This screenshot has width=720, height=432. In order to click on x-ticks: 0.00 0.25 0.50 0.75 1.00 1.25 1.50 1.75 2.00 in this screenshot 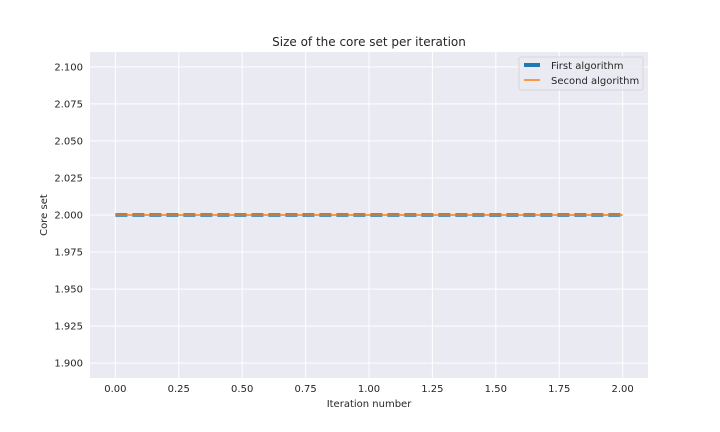, I will do `click(369, 389)`.